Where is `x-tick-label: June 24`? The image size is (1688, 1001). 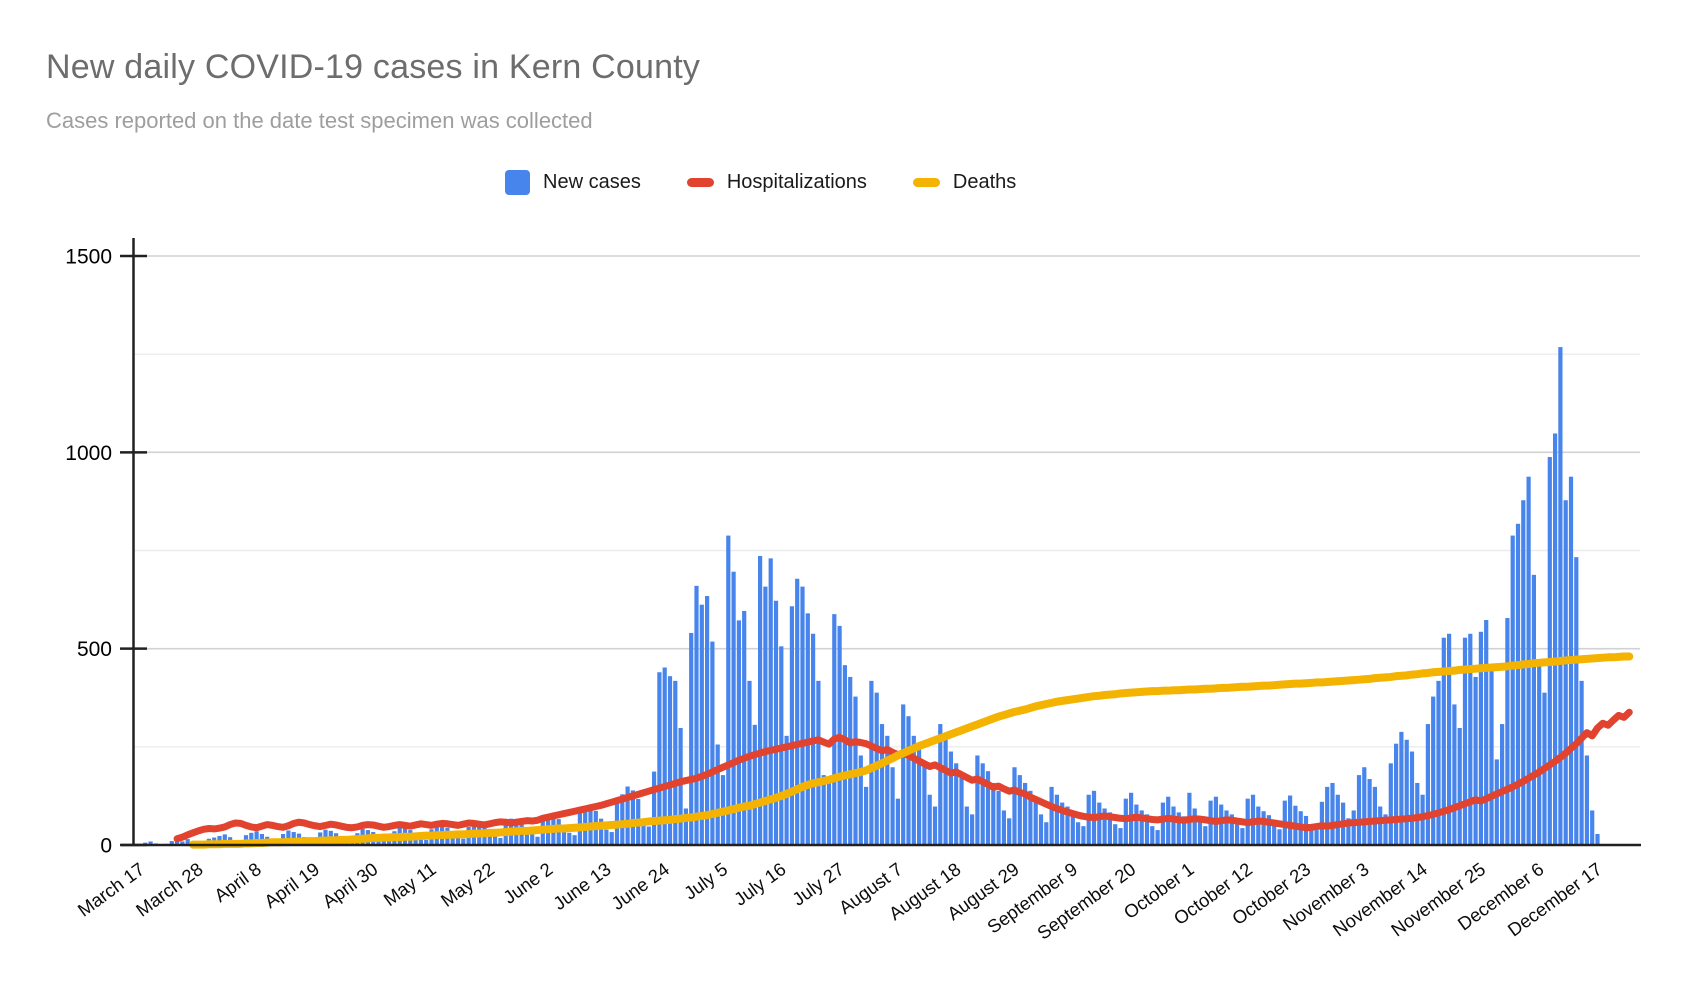
x-tick-label: June 24 is located at coordinates (640, 886).